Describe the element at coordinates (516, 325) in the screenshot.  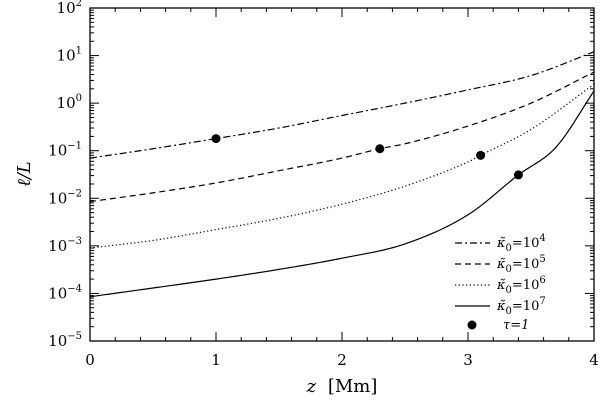
I see `legend-marker-label: τ=1` at that location.